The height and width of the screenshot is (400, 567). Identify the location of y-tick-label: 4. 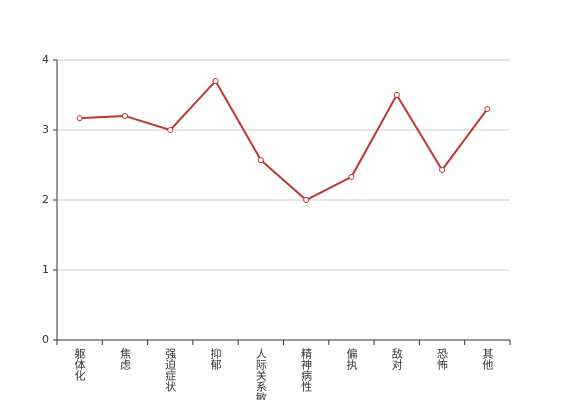
(45, 59).